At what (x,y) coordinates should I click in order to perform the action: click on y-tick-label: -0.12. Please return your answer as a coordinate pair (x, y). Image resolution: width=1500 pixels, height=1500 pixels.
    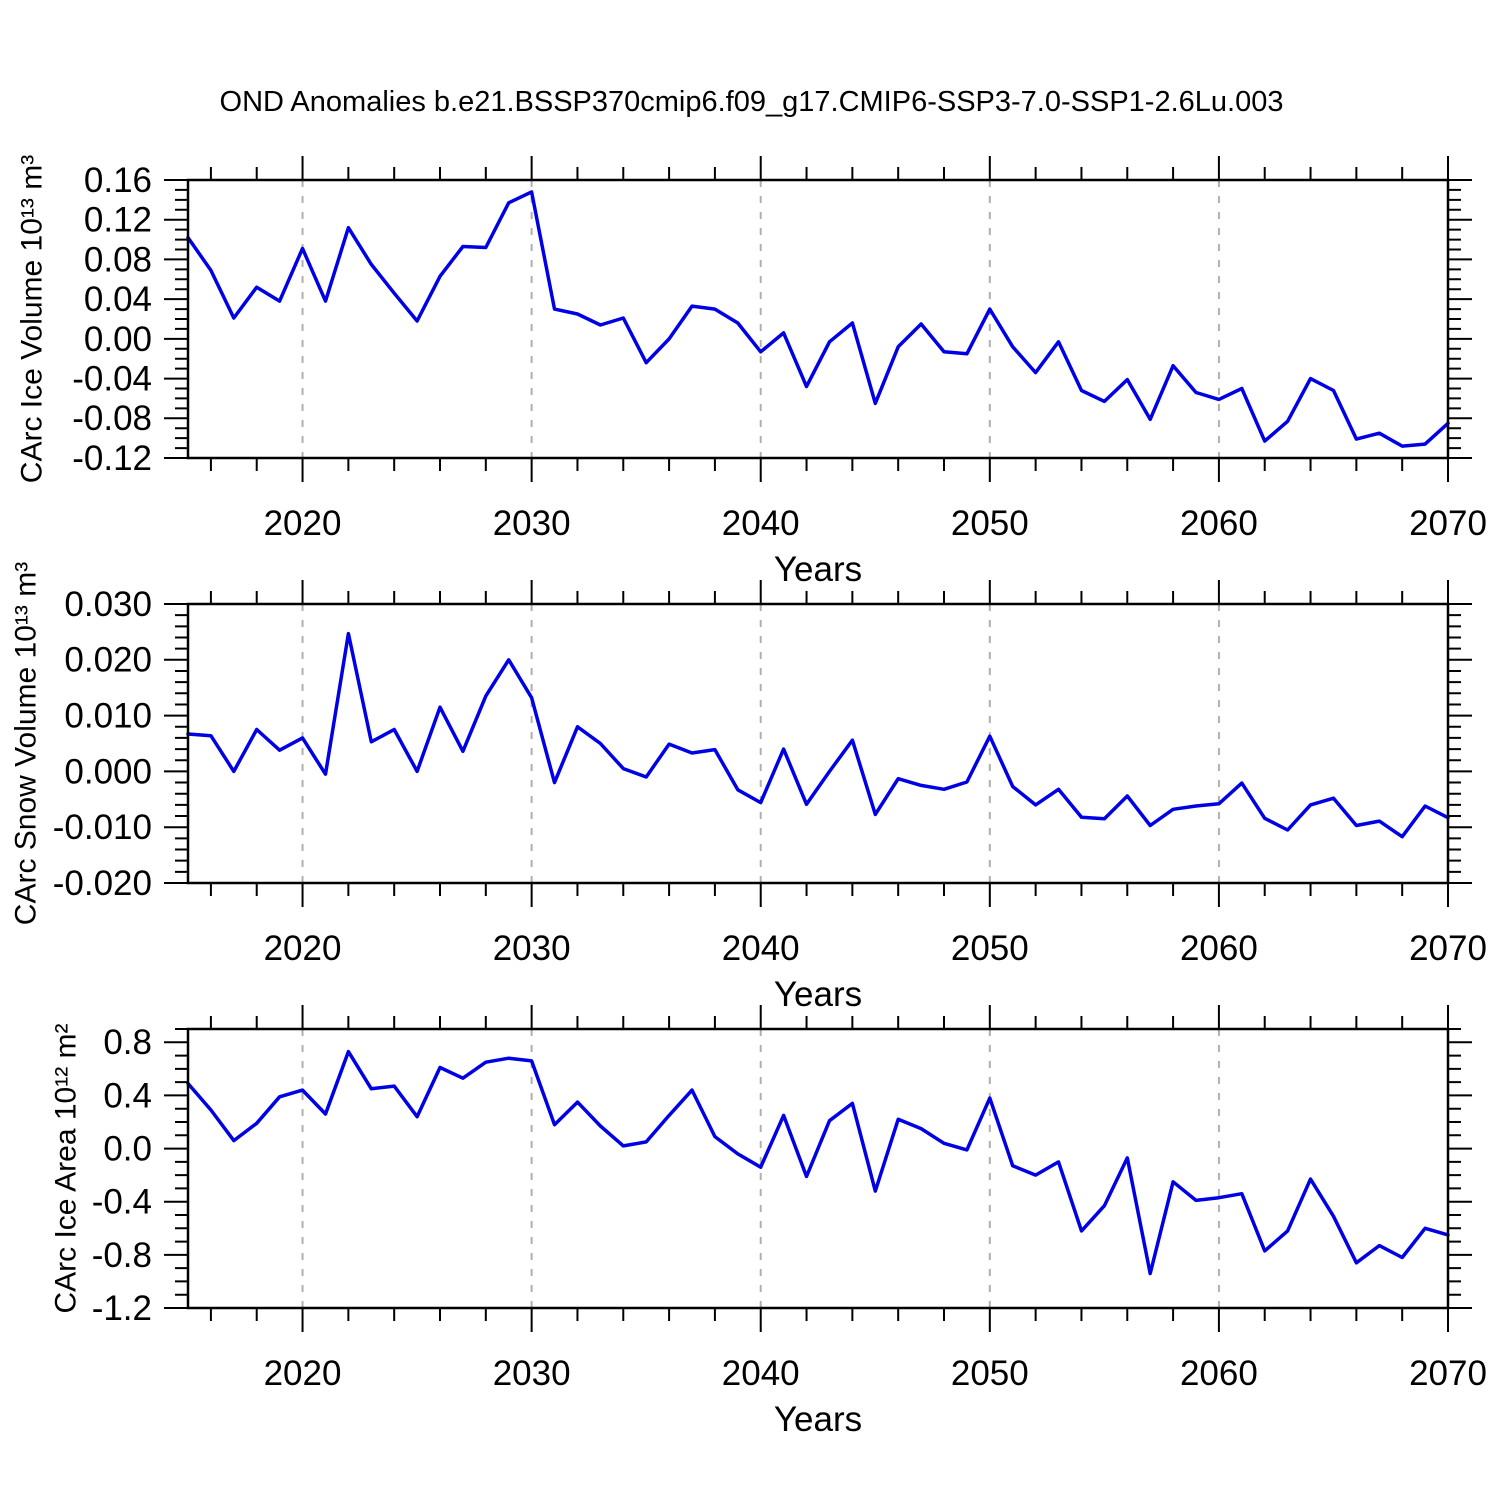
    Looking at the image, I should click on (112, 458).